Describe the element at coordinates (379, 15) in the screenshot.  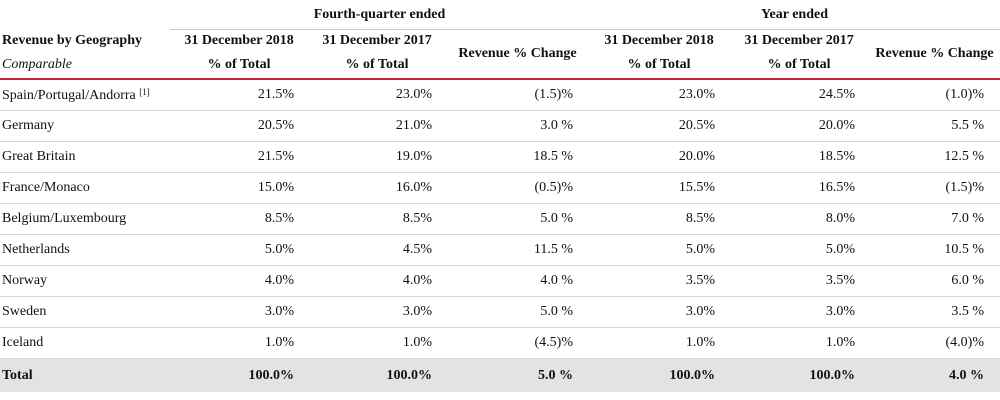
I see `group-title-fourth-quarter: Fourth-quarter ended` at that location.